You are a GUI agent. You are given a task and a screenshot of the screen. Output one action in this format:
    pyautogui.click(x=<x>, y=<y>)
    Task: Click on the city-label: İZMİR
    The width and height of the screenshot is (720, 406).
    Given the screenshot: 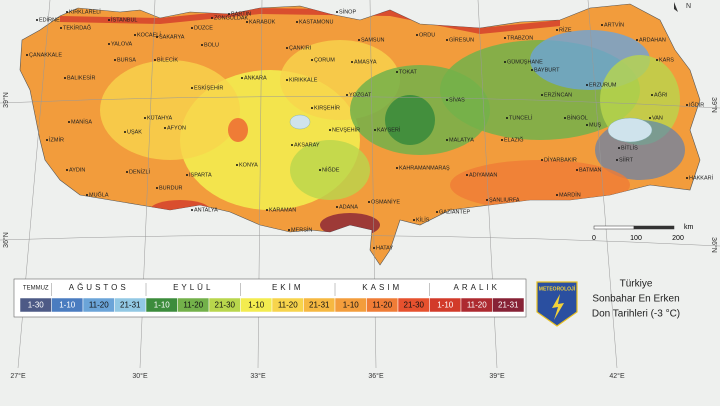 What is the action you would take?
    pyautogui.click(x=56, y=139)
    